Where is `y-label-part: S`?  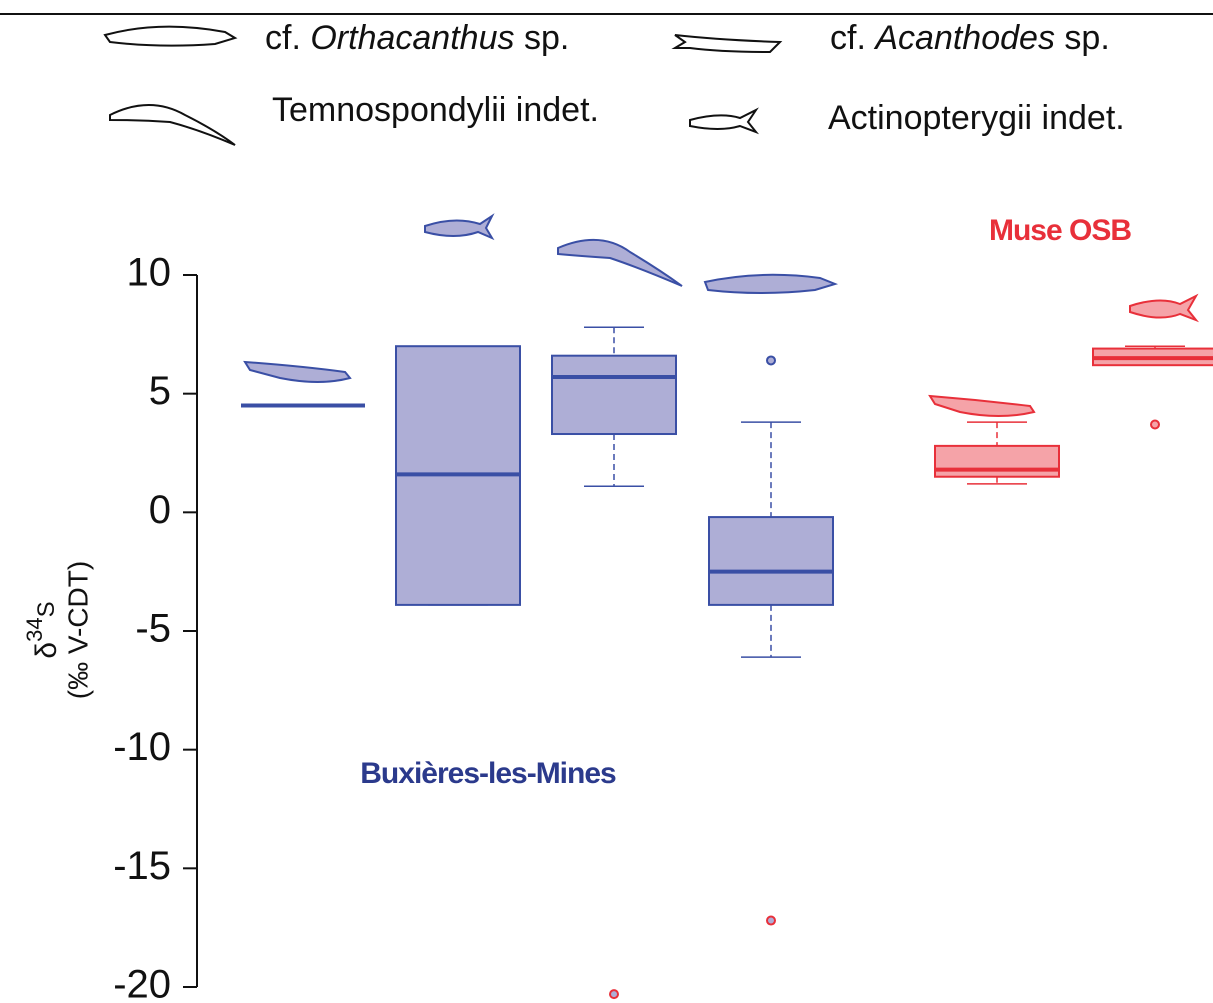
y-label-part: S is located at coordinates (46, 609).